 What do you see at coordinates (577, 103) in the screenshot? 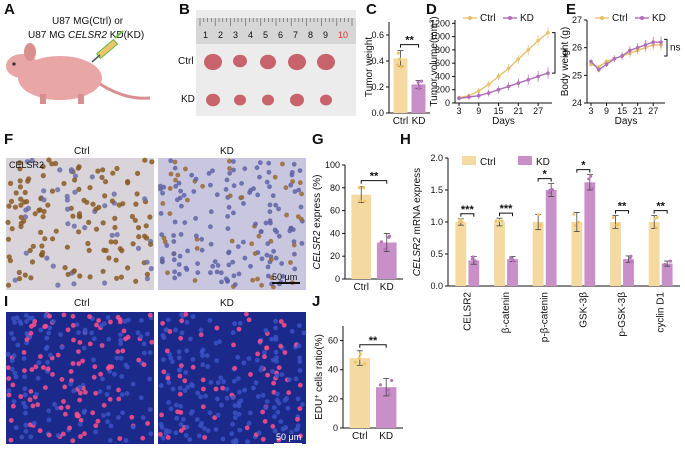
I see `y-tick-label: 24` at bounding box center [577, 103].